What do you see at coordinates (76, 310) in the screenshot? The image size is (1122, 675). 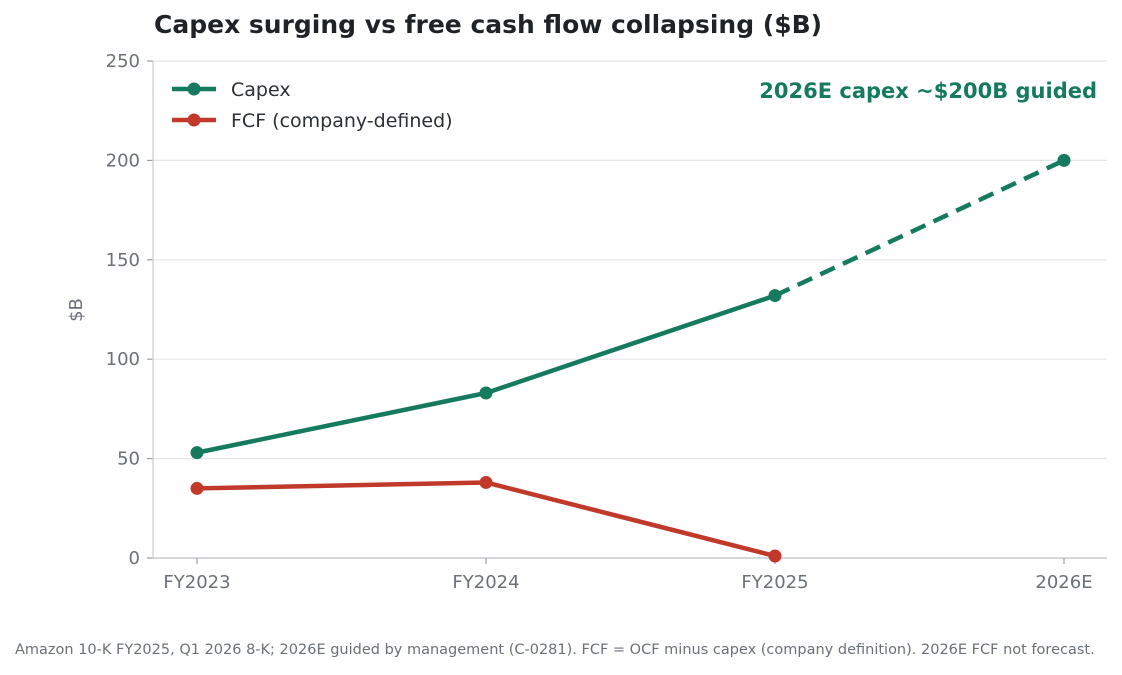 I see `y-axis-label: $B` at bounding box center [76, 310].